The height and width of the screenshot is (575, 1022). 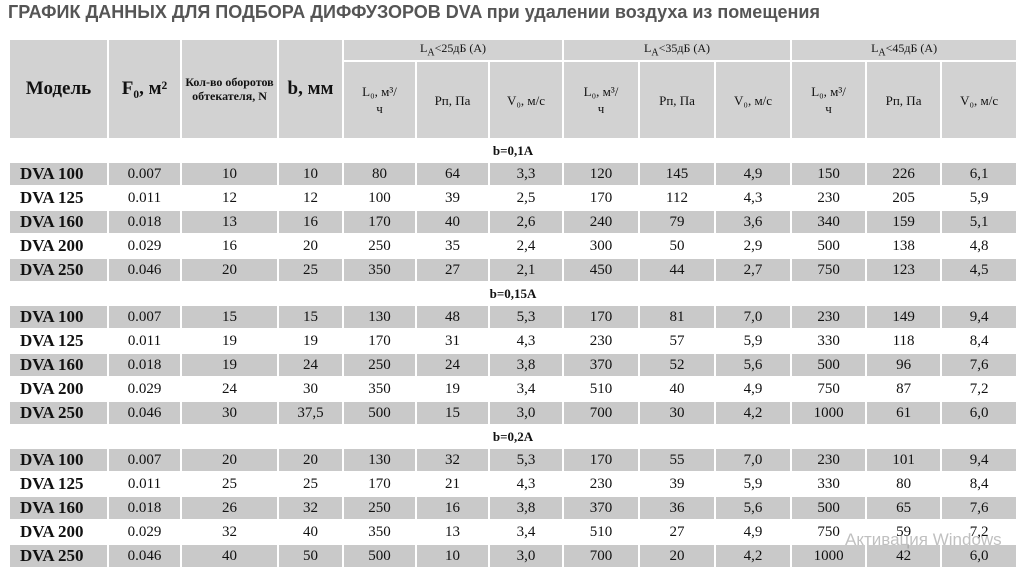 I want to click on value-cell: 5,9, so click(x=753, y=341).